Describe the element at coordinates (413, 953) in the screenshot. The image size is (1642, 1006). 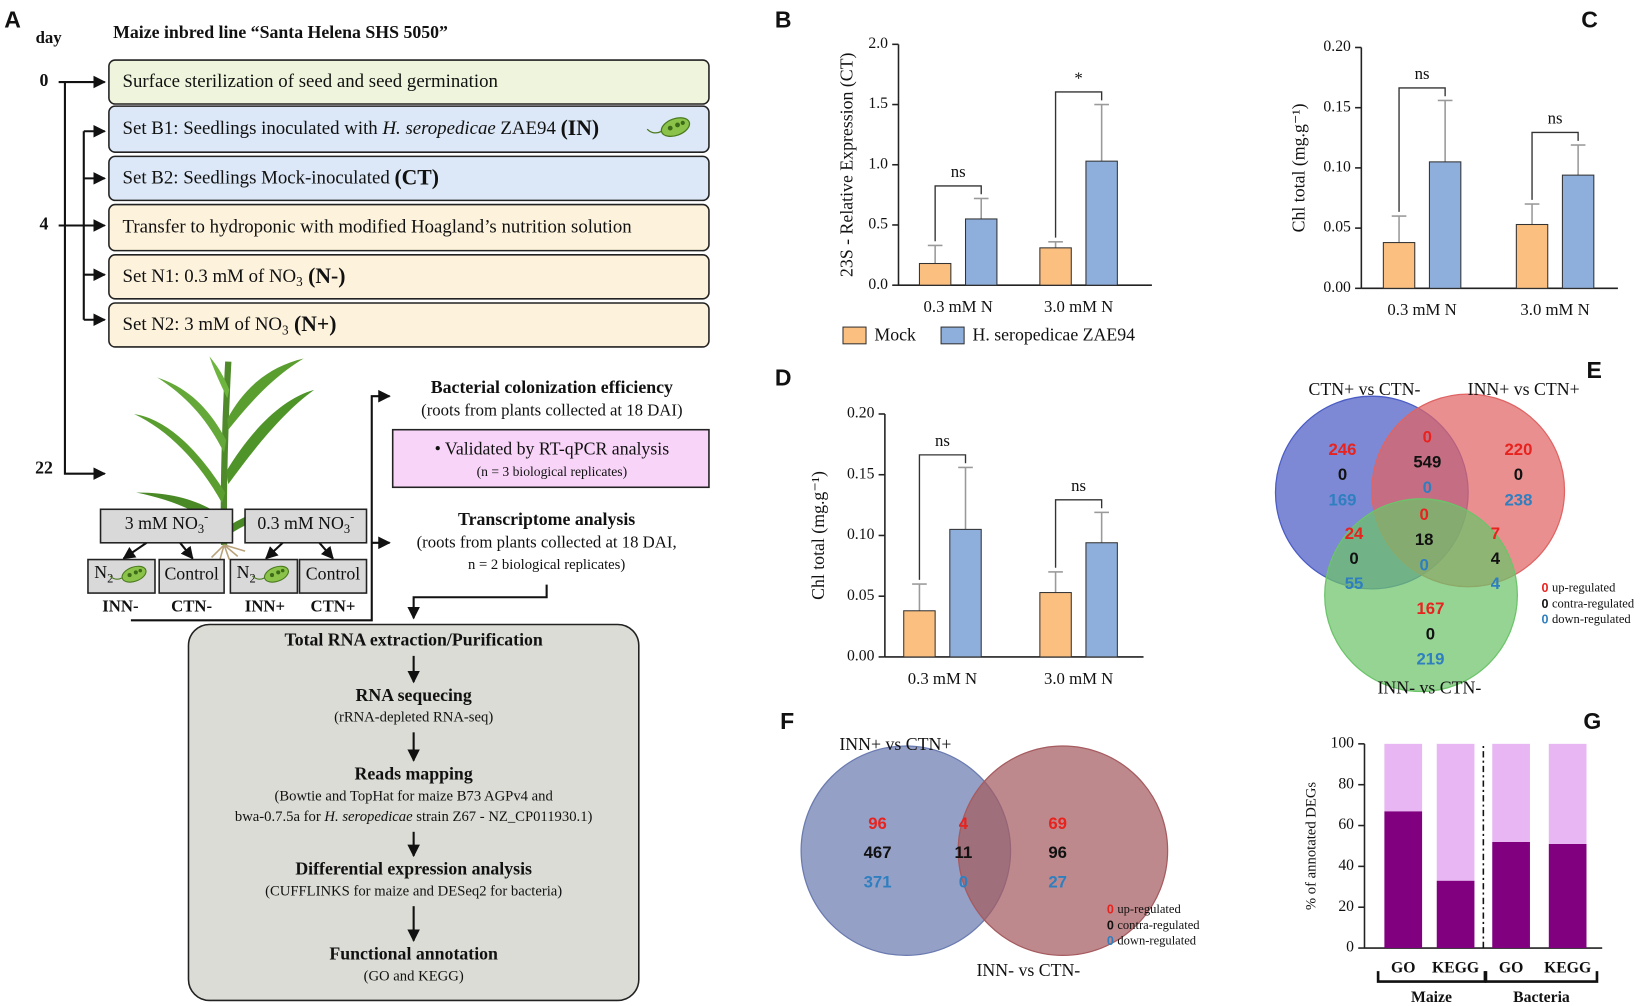
I see `pipeline-step: Functional annotation` at that location.